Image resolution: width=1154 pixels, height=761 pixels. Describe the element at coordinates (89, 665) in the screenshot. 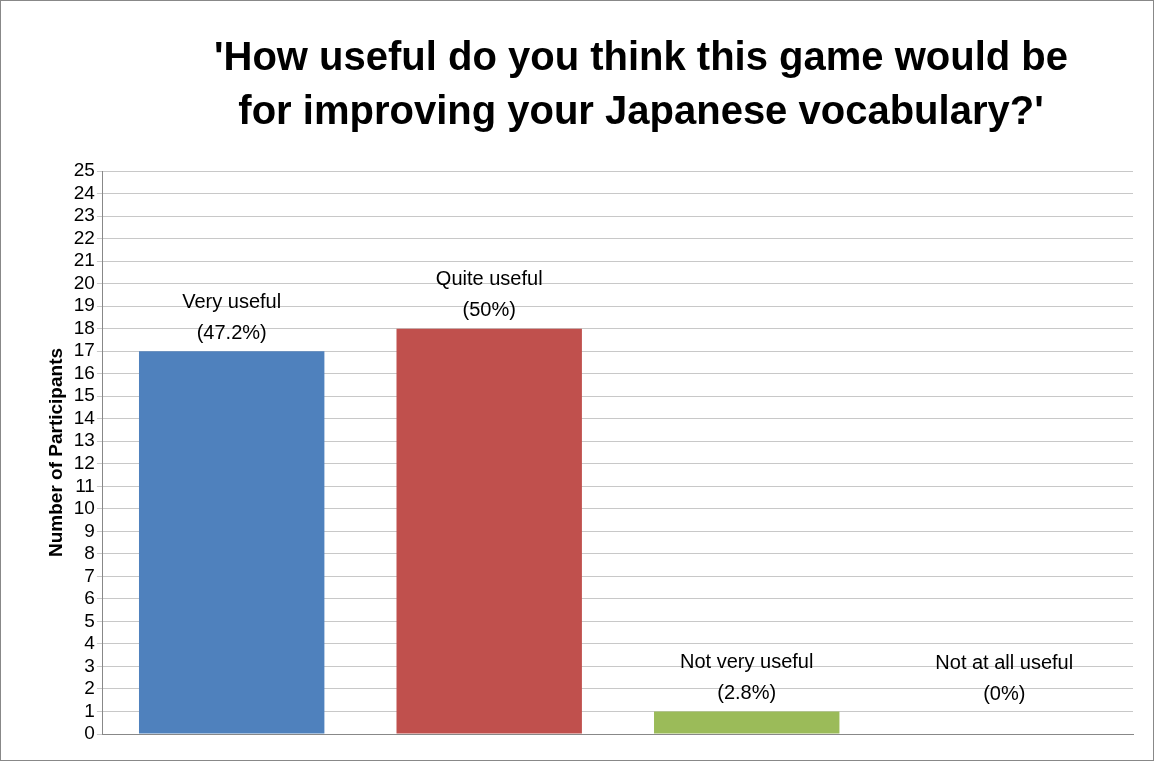

I see `y-tick-label: 3` at that location.